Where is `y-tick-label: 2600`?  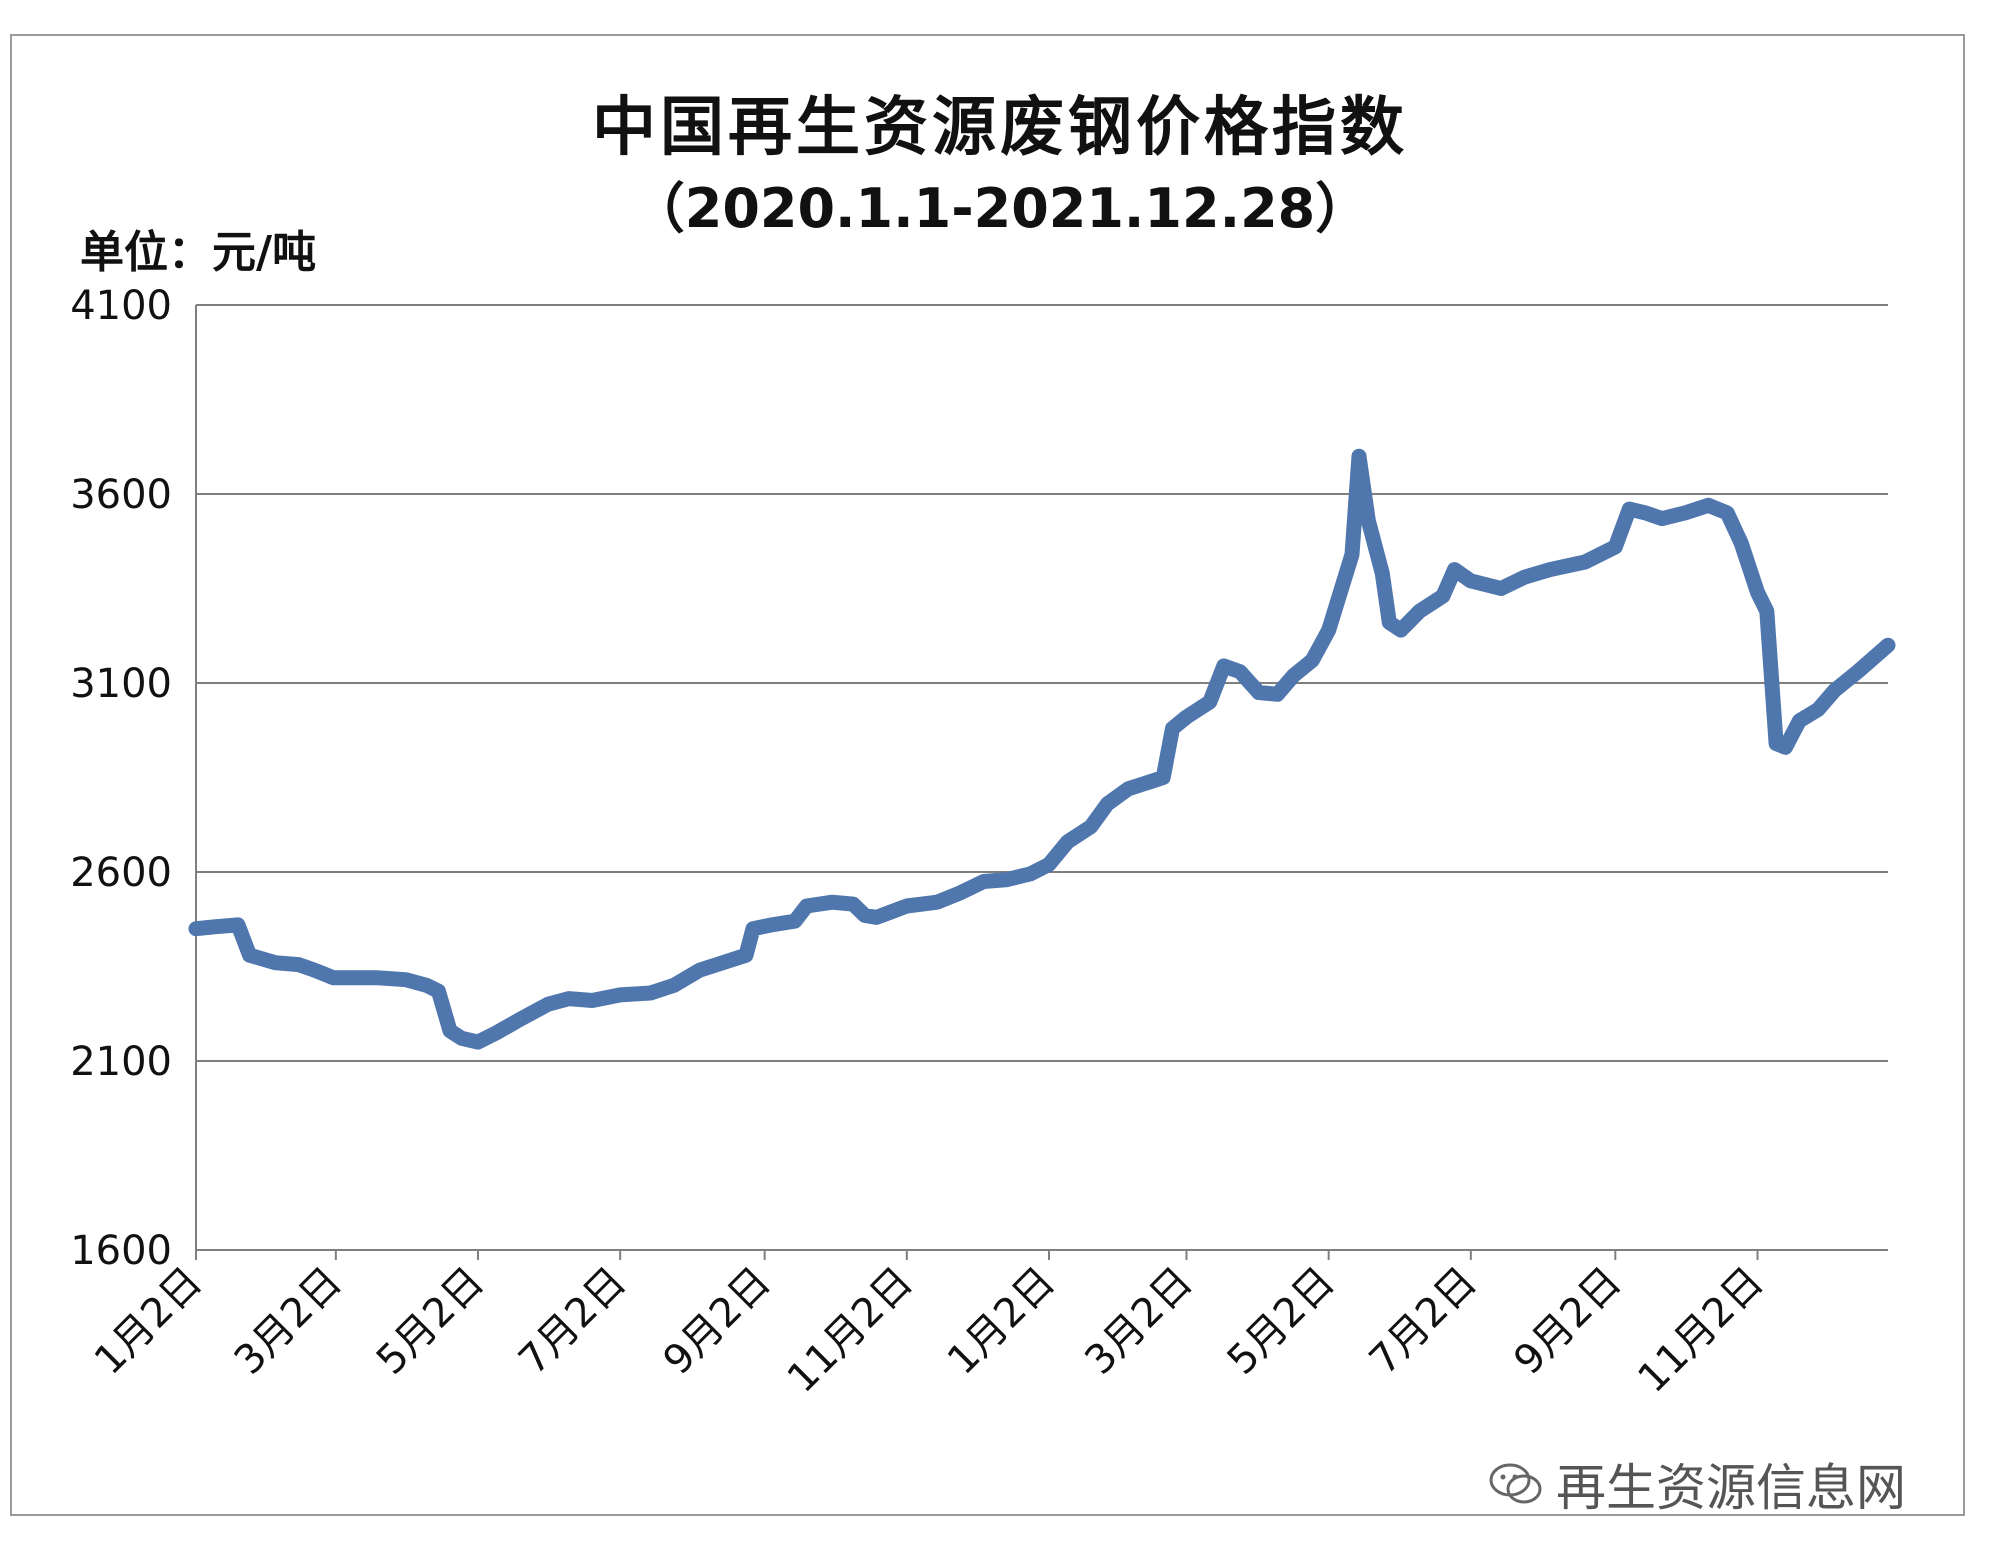 y-tick-label: 2600 is located at coordinates (121, 873).